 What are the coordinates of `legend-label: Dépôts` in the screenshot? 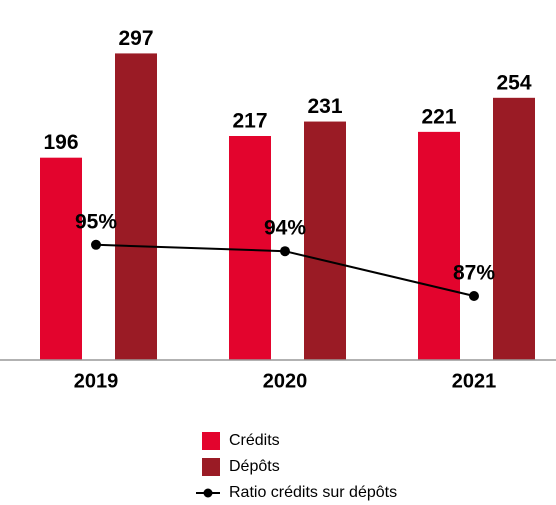 It's located at (254, 466).